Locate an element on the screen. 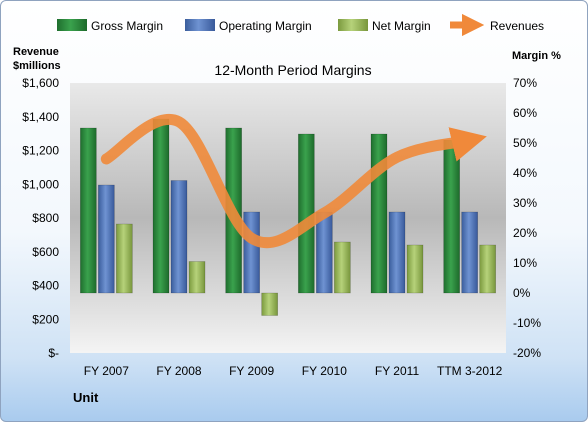 The width and height of the screenshot is (588, 422). right-axis-title: Margin % is located at coordinates (536, 56).